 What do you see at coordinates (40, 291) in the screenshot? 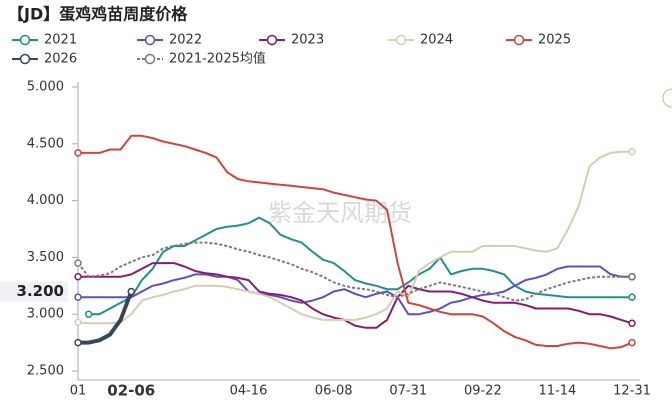
I see `pointer-label: 3.200` at bounding box center [40, 291].